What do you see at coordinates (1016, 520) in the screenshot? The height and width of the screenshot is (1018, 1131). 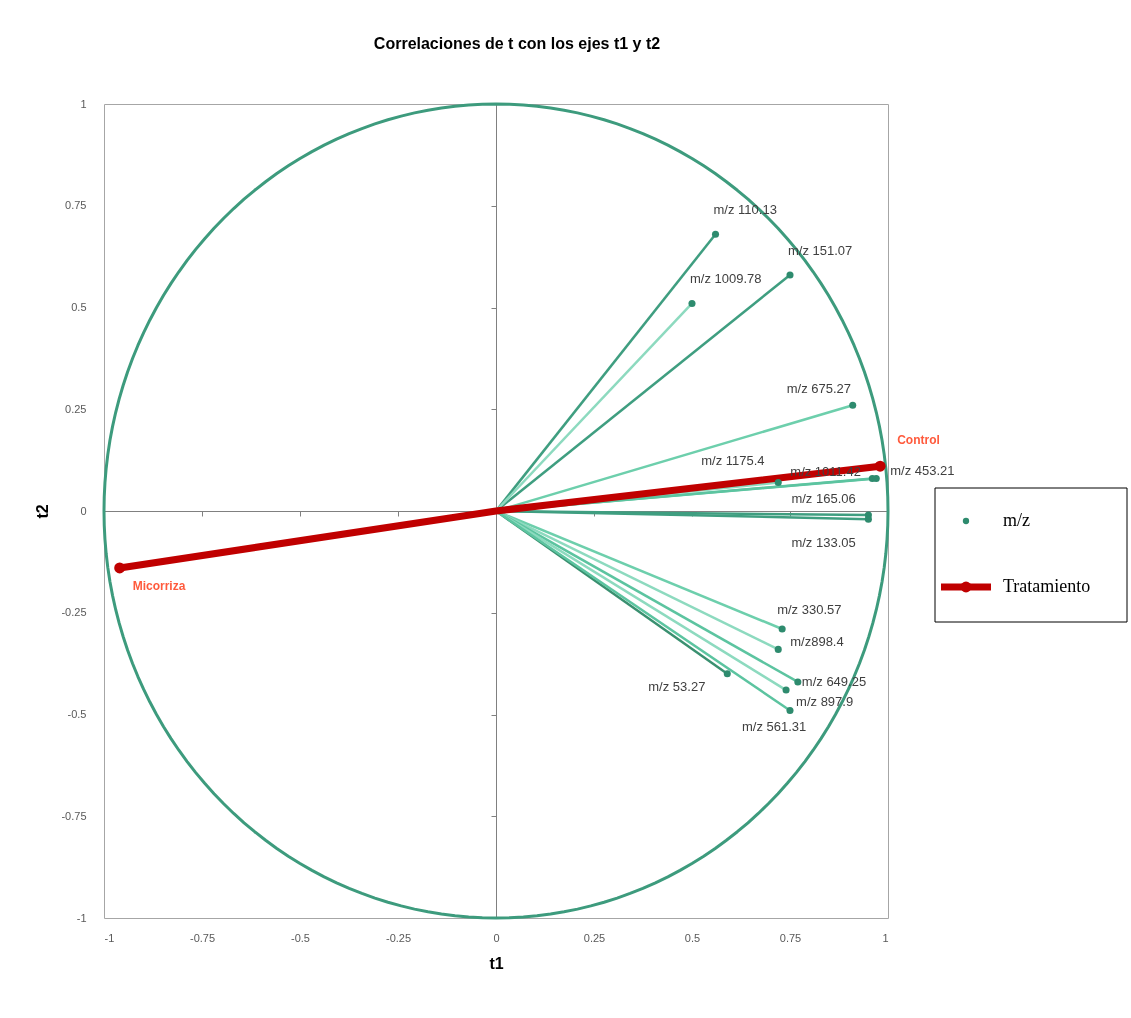 I see `legend-label: m/z` at bounding box center [1016, 520].